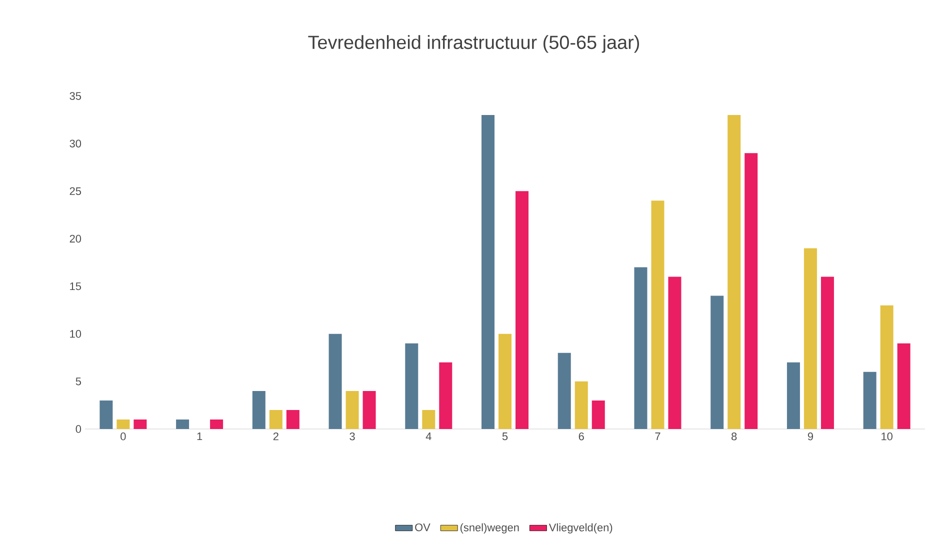 The height and width of the screenshot is (554, 948). I want to click on y-tick-label: 35, so click(76, 96).